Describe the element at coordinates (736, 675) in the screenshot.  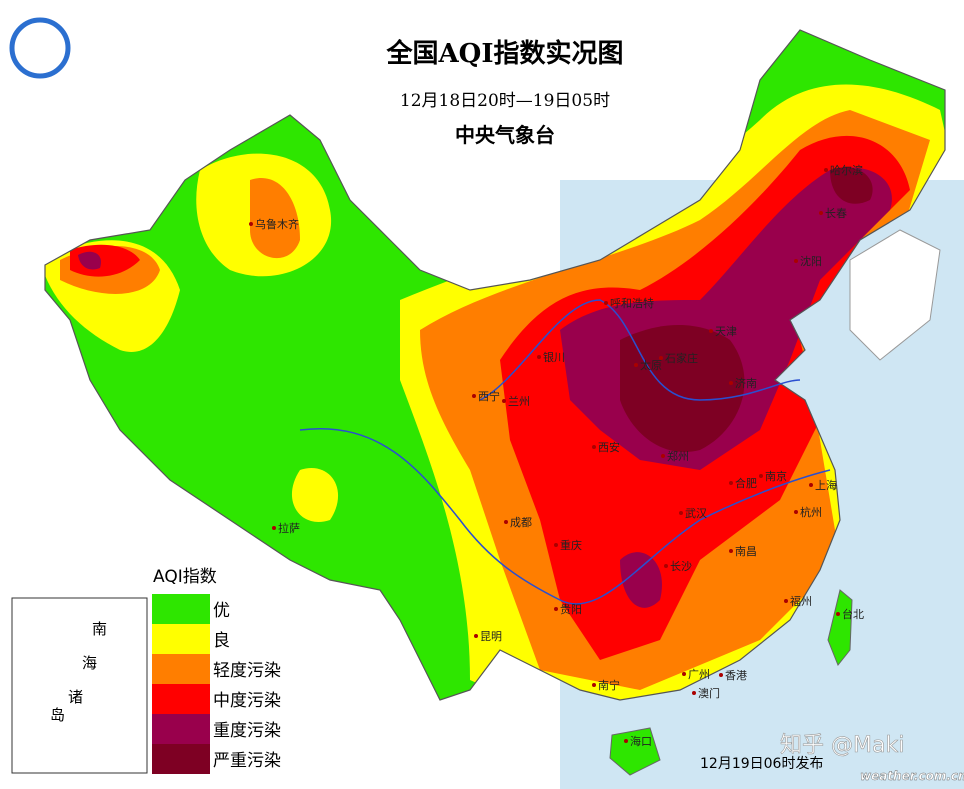
I see `city-label: 香港` at that location.